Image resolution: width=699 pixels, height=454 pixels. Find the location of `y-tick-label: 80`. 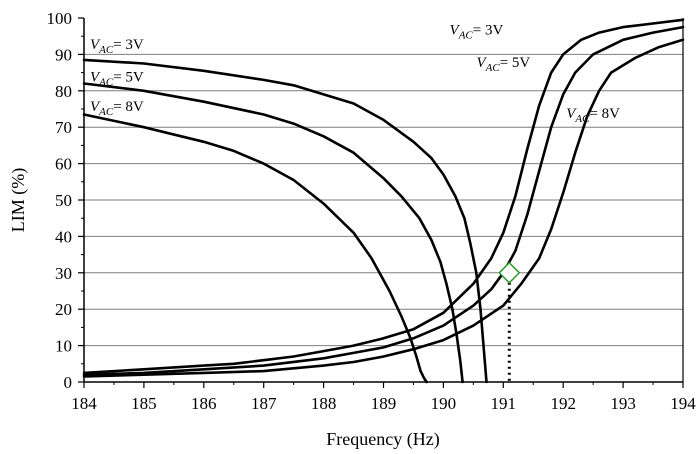

y-tick-label: 80 is located at coordinates (63, 91).